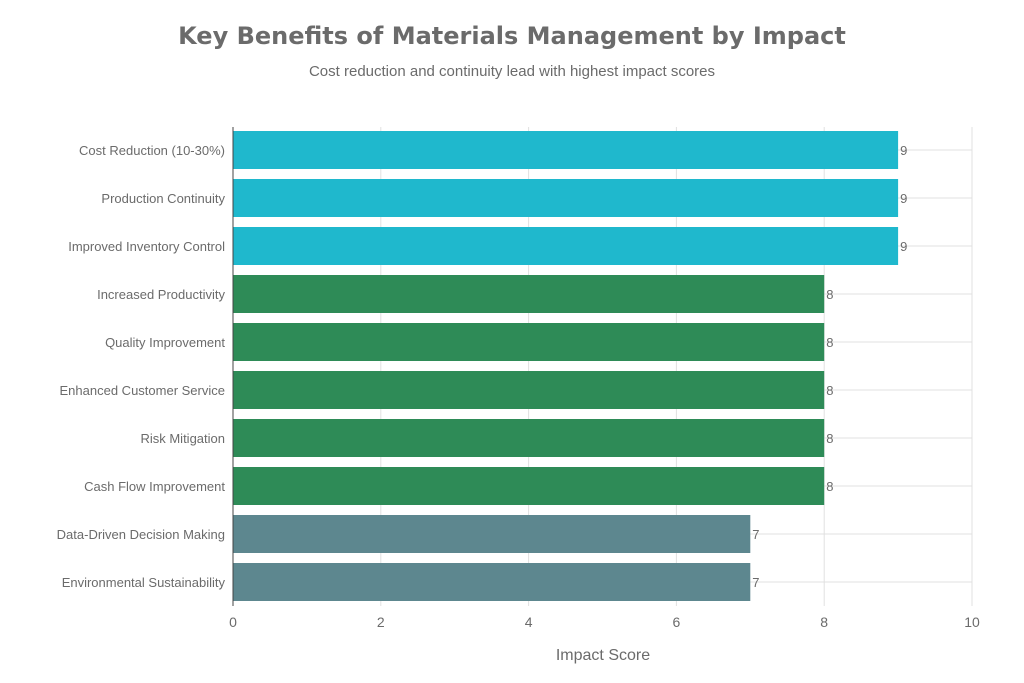  I want to click on y-tick-label: Enhanced Customer Service, so click(142, 390).